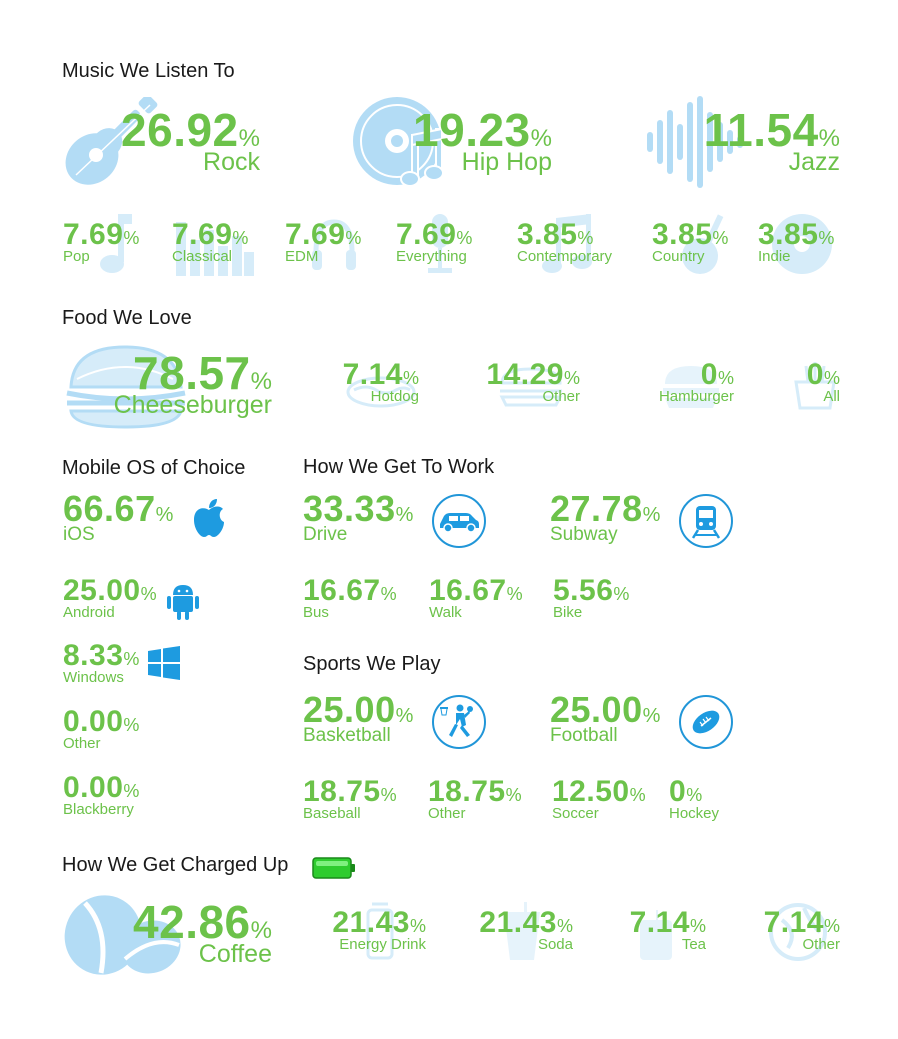 The image size is (898, 1039). Describe the element at coordinates (531, 387) in the screenshot. I see `sandwich-icon` at that location.